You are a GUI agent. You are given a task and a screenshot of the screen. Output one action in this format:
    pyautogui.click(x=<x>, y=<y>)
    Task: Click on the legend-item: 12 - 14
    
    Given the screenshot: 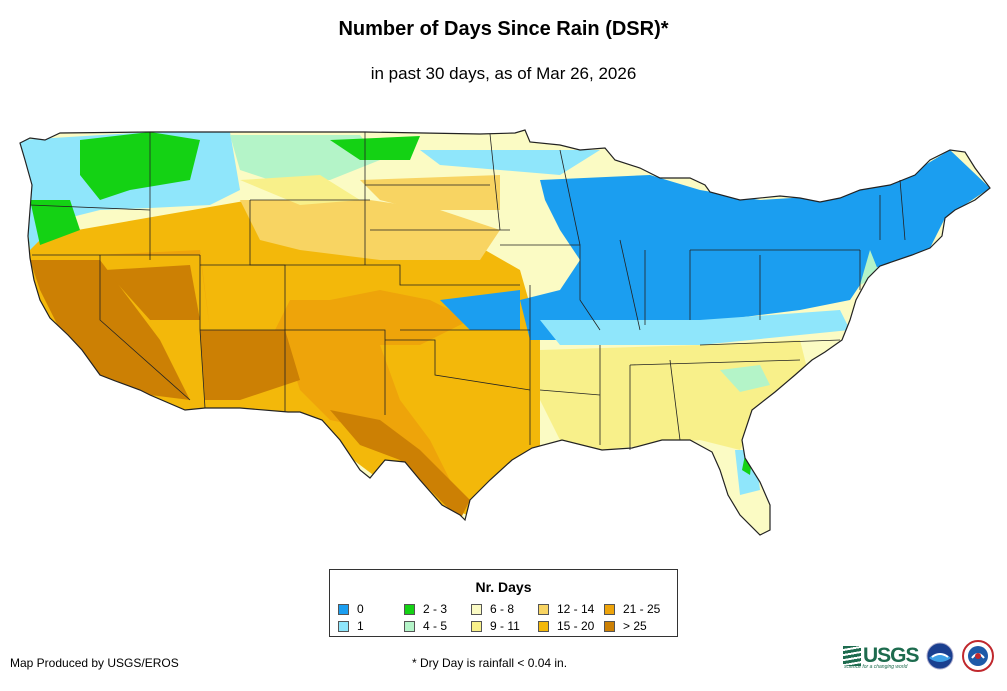 What is the action you would take?
    pyautogui.click(x=566, y=609)
    